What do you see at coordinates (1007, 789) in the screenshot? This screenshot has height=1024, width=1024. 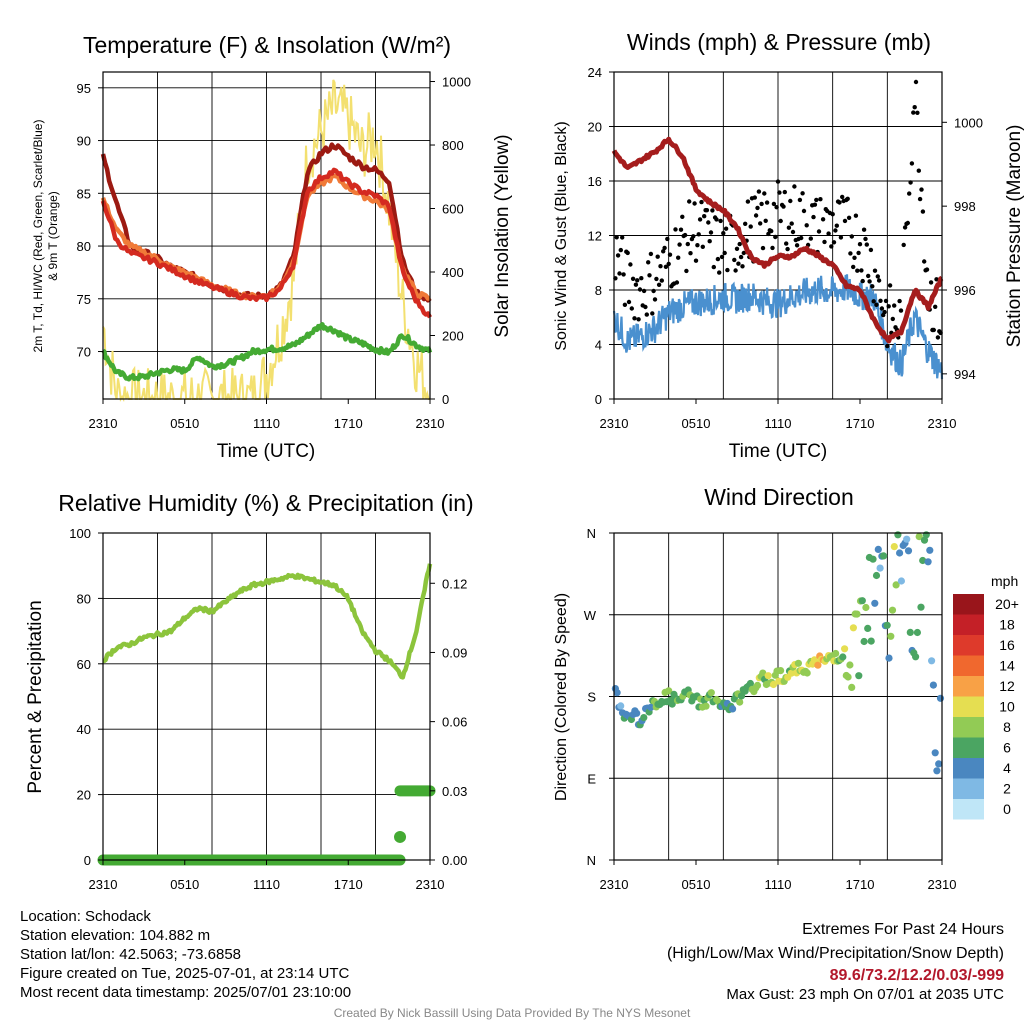 I see `speed-legend-label: 2` at bounding box center [1007, 789].